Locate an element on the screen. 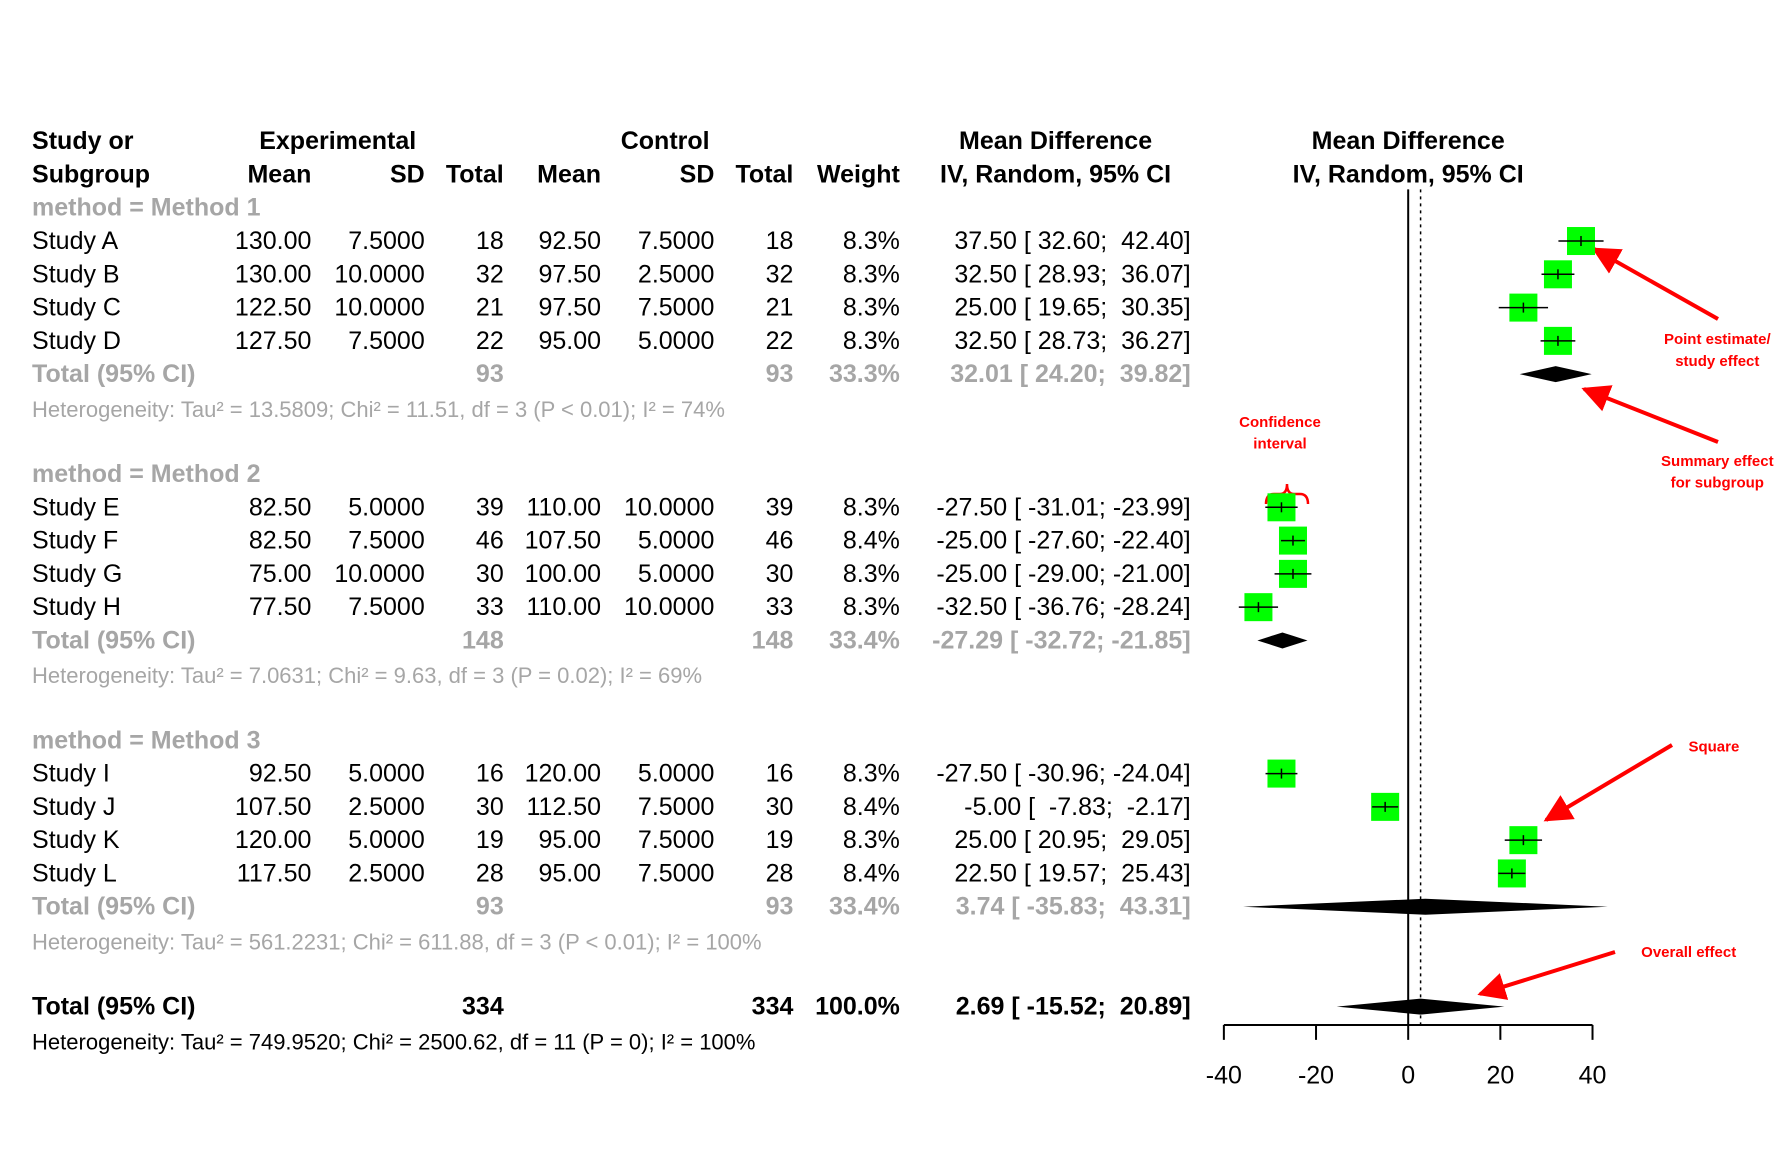 This screenshot has width=1786, height=1173. effect-ci: 25.00 [ 19.65; 30.35] is located at coordinates (1072, 308).